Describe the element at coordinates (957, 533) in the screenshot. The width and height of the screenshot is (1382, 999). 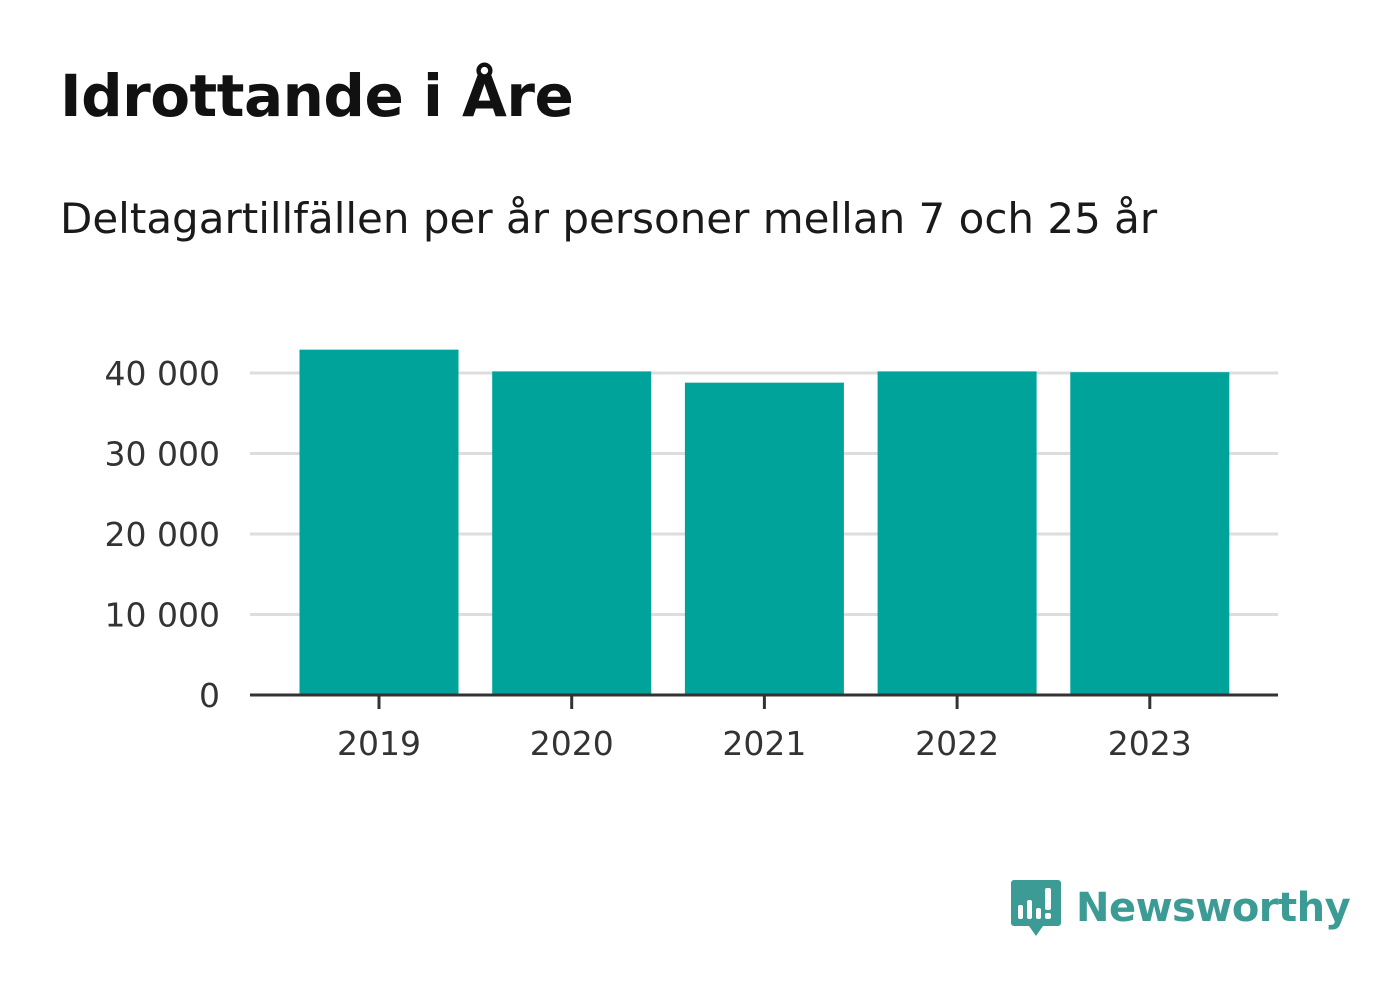
I see `bar-2022` at that location.